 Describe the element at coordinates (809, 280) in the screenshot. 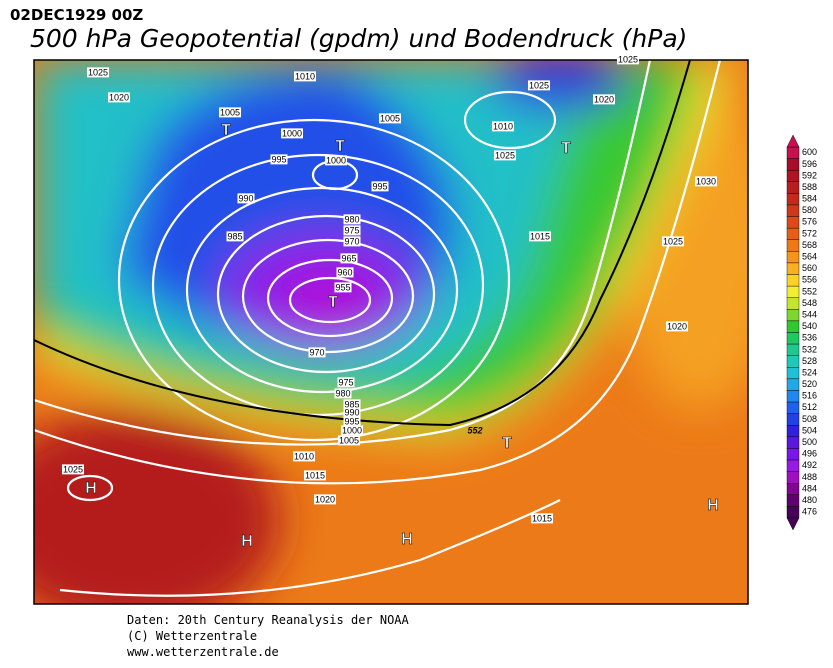

I see `colorbar-label: 556` at that location.